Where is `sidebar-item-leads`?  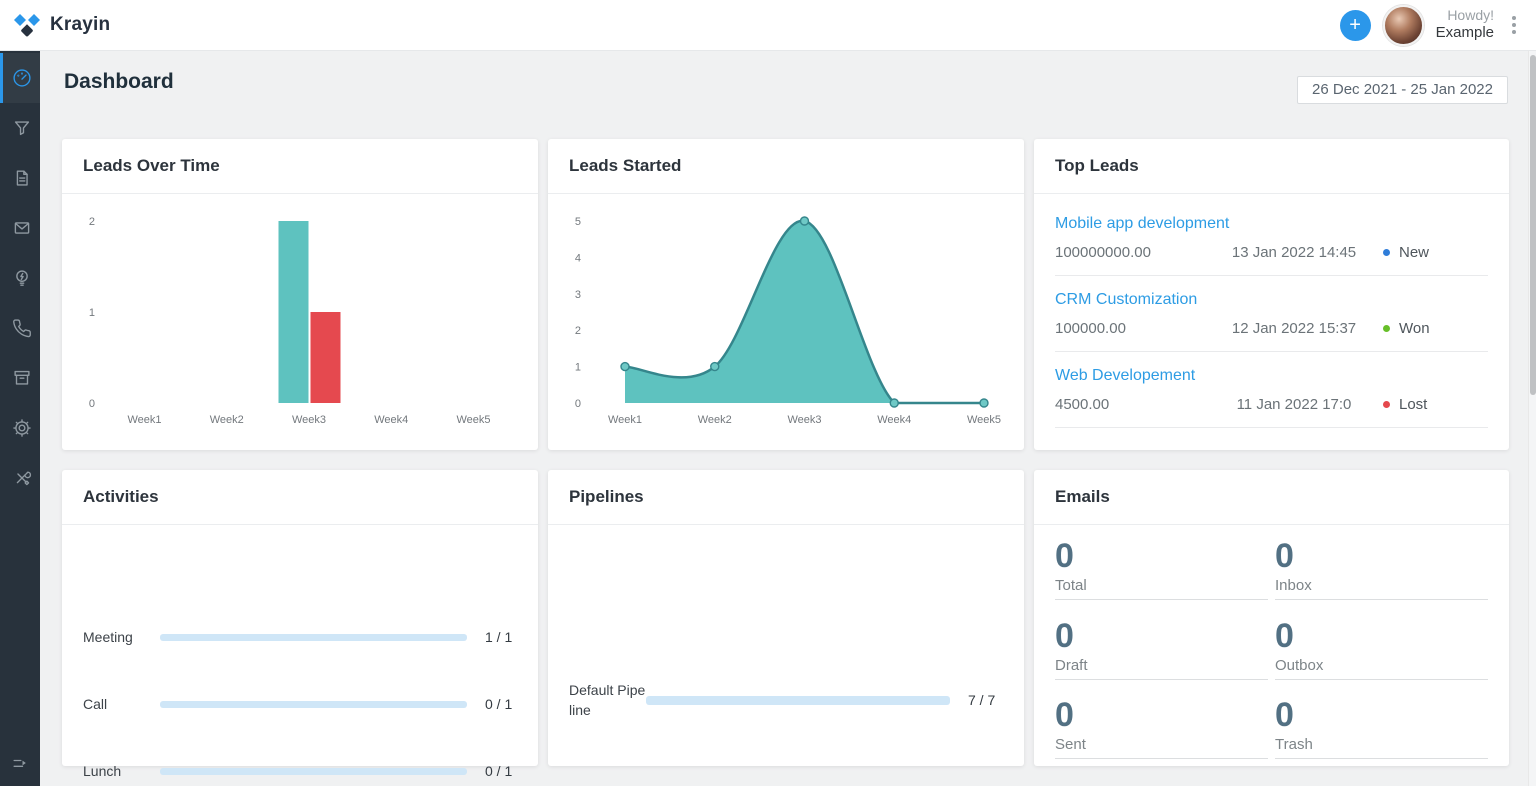 sidebar-item-leads is located at coordinates (20, 128).